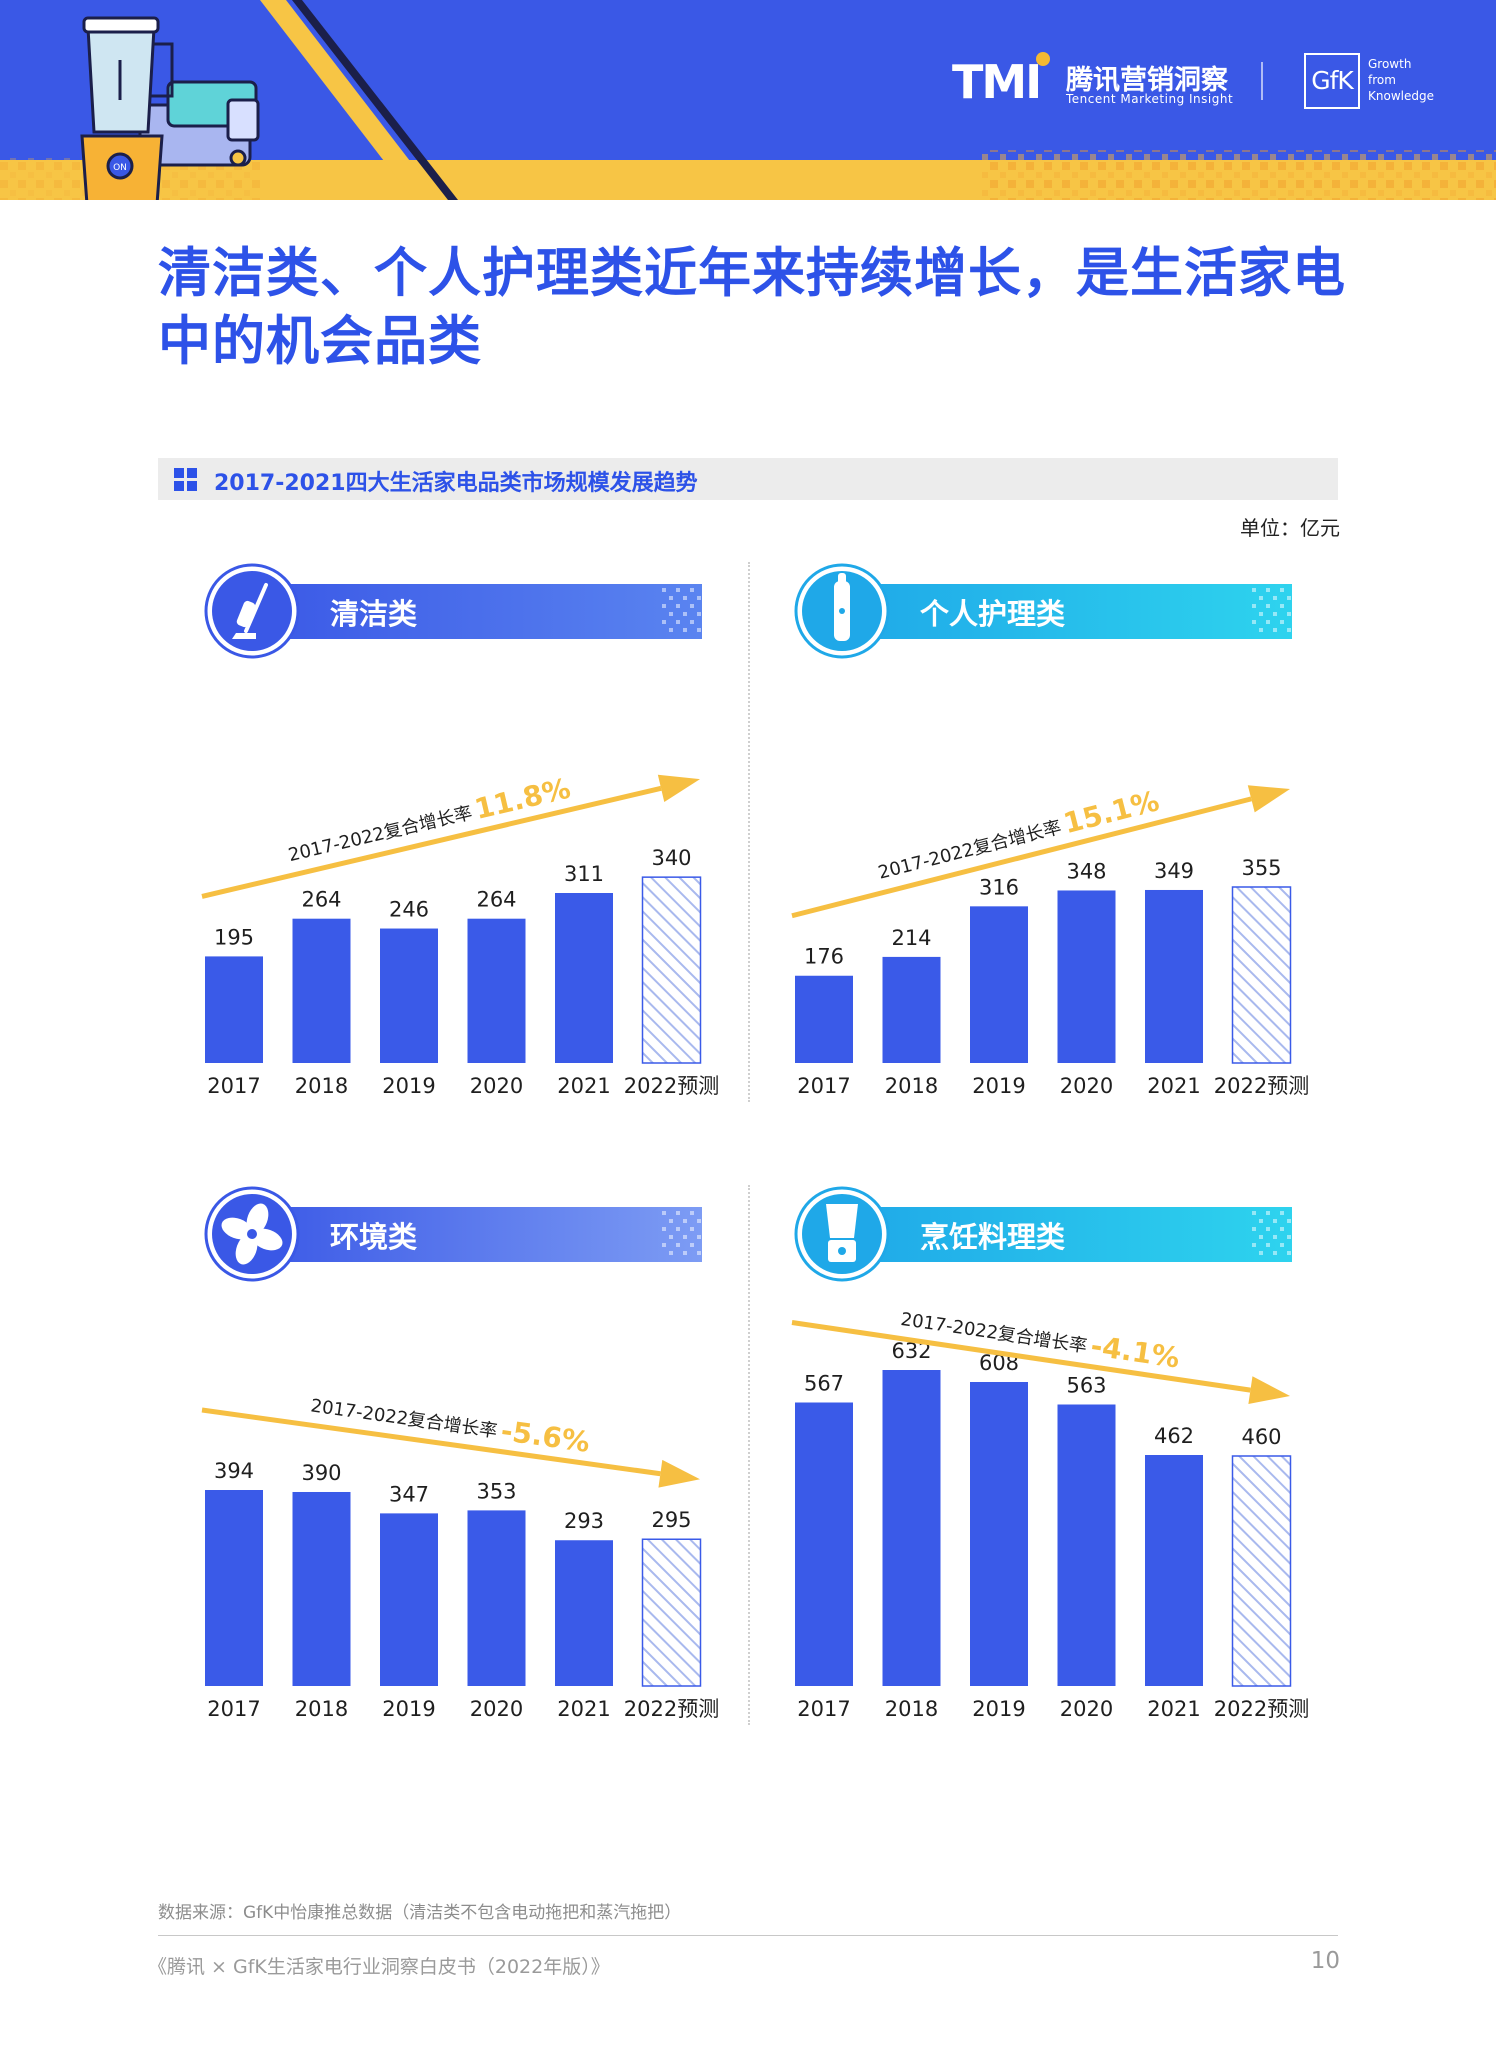 The width and height of the screenshot is (1496, 2047). Describe the element at coordinates (911, 938) in the screenshot. I see `bar-value-label: 214` at that location.